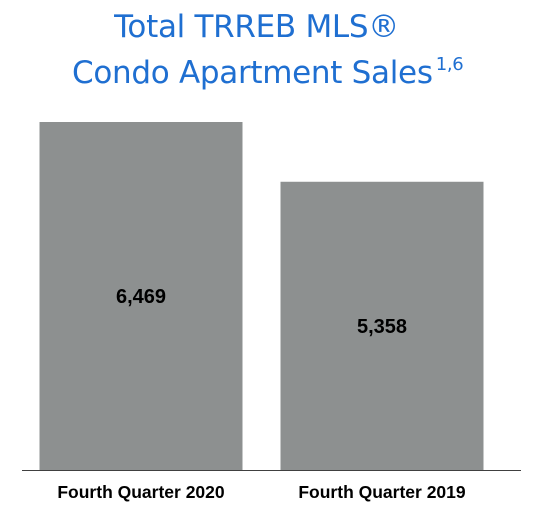  Describe the element at coordinates (449, 64) in the screenshot. I see `chart-title-footnote: 1,6` at that location.